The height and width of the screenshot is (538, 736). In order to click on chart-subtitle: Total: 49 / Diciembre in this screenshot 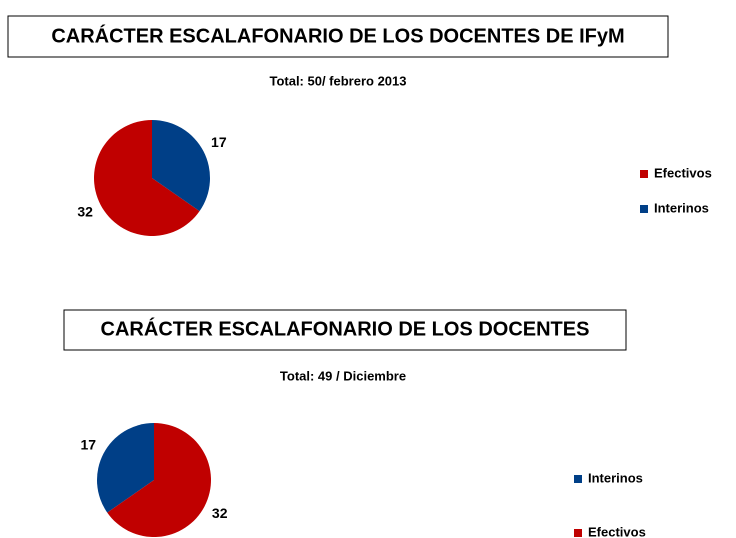, I will do `click(343, 375)`.